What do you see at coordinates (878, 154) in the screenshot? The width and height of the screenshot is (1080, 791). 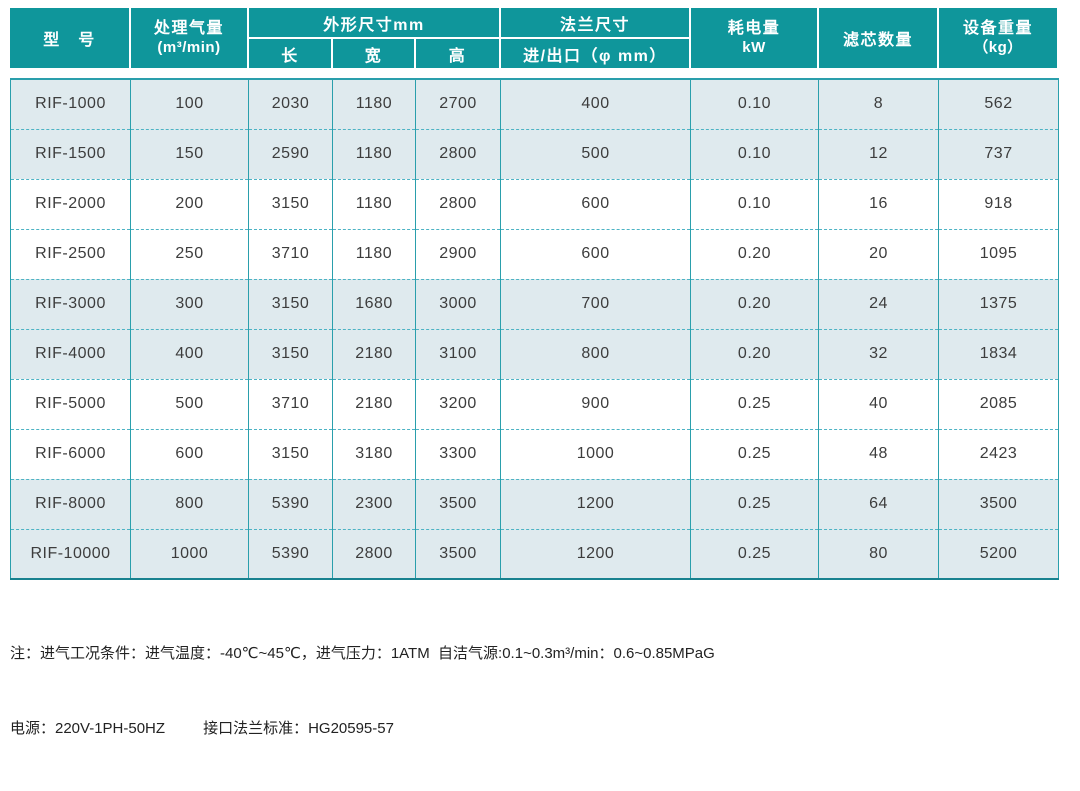 I see `cell-filter-count: 12` at bounding box center [878, 154].